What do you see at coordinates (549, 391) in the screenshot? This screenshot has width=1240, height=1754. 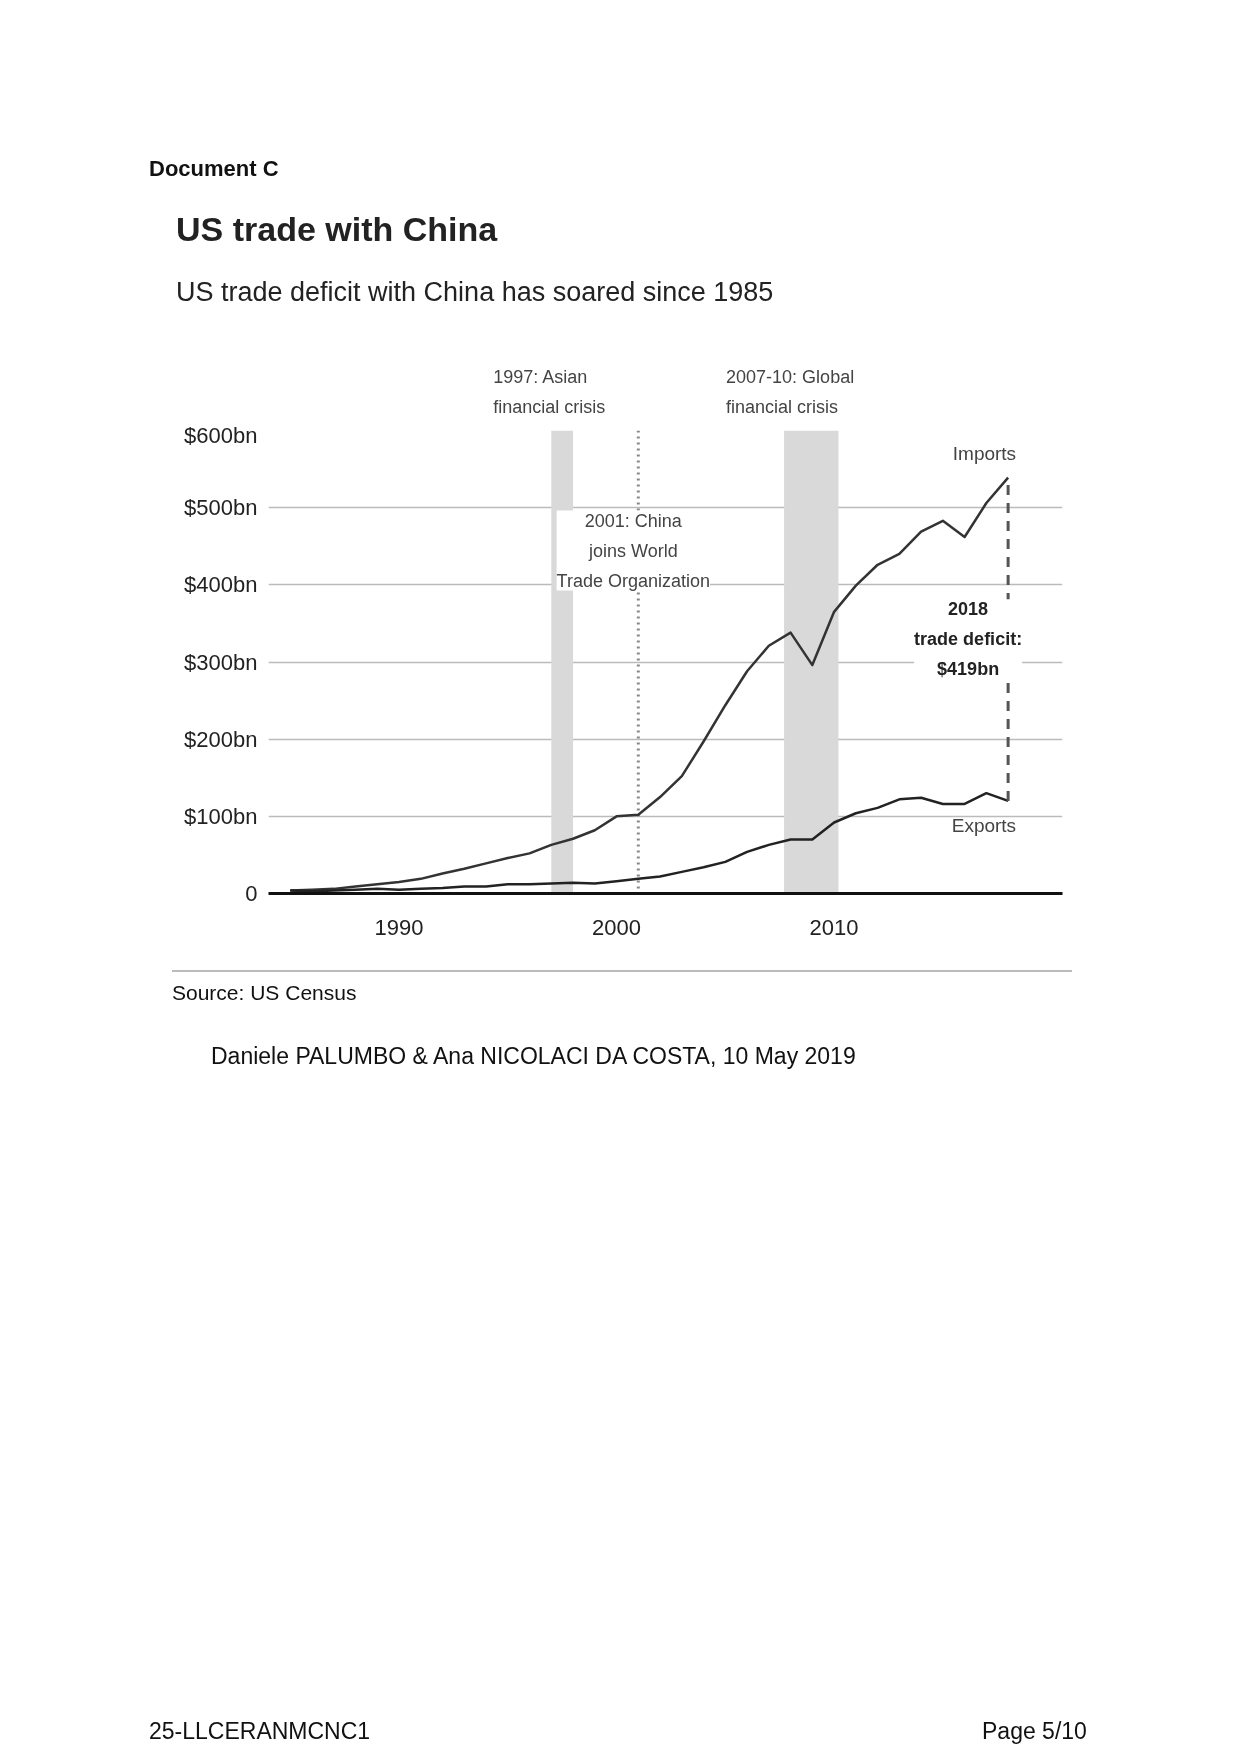 I see `band-label: 1997: Asian financial crisis` at bounding box center [549, 391].